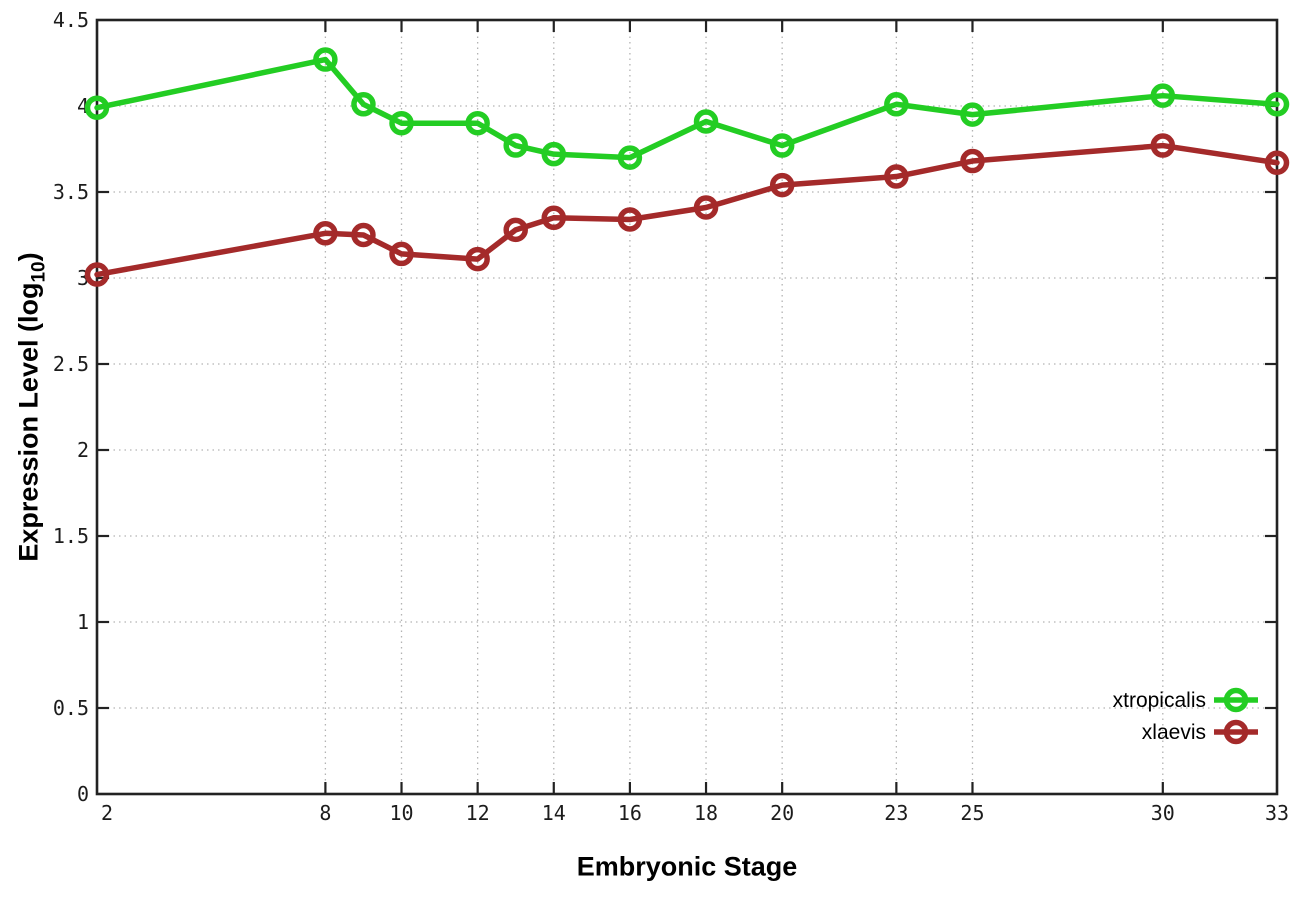  I want to click on x-tick-label: 2, so click(107, 813).